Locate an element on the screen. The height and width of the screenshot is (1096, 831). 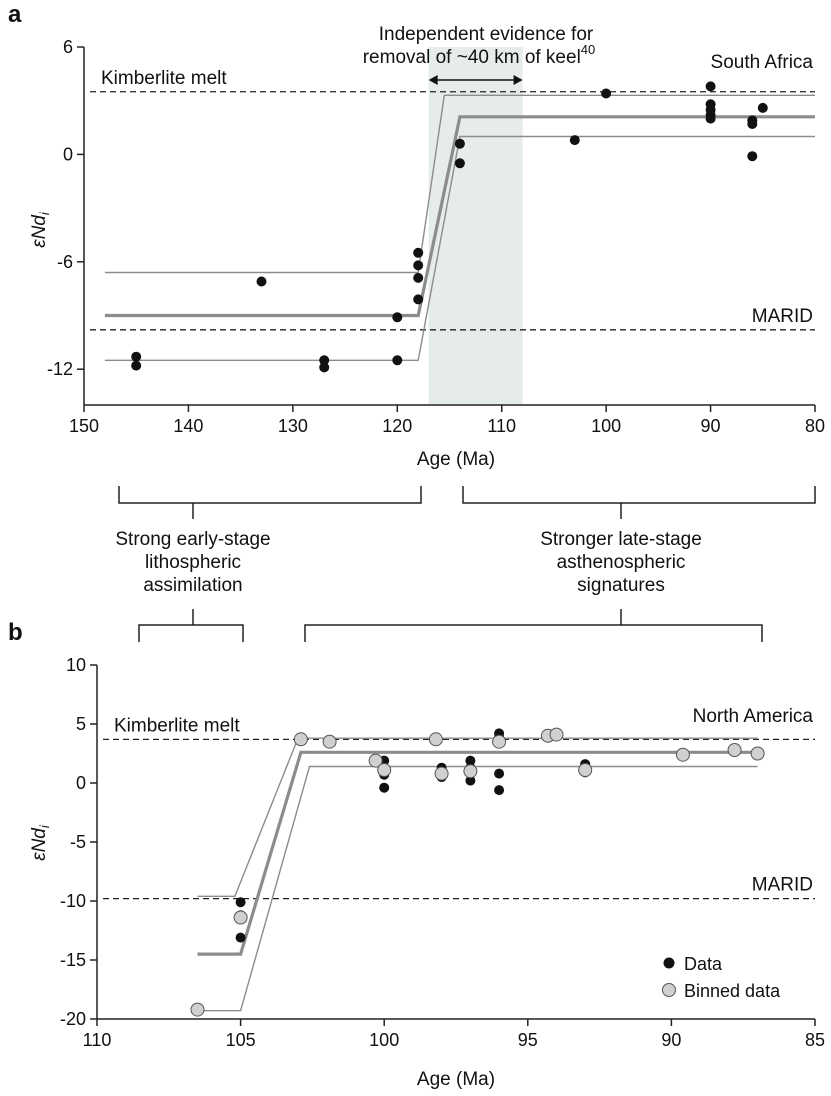
panel-a-y-axis-title-main: εNd is located at coordinates (39, 231).